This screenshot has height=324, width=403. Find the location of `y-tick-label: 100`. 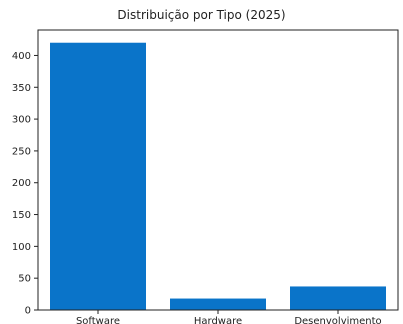

y-tick-label: 100 is located at coordinates (21, 247).